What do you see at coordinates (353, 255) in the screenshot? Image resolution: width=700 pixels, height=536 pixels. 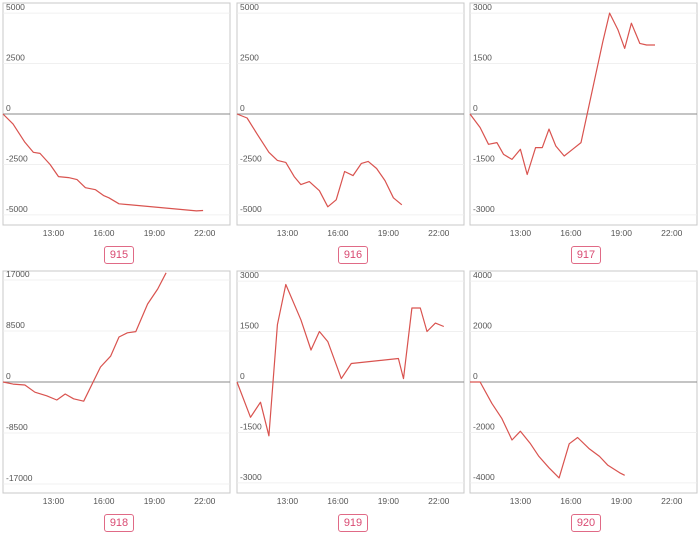 I see `chart-label-916: 916` at bounding box center [353, 255].